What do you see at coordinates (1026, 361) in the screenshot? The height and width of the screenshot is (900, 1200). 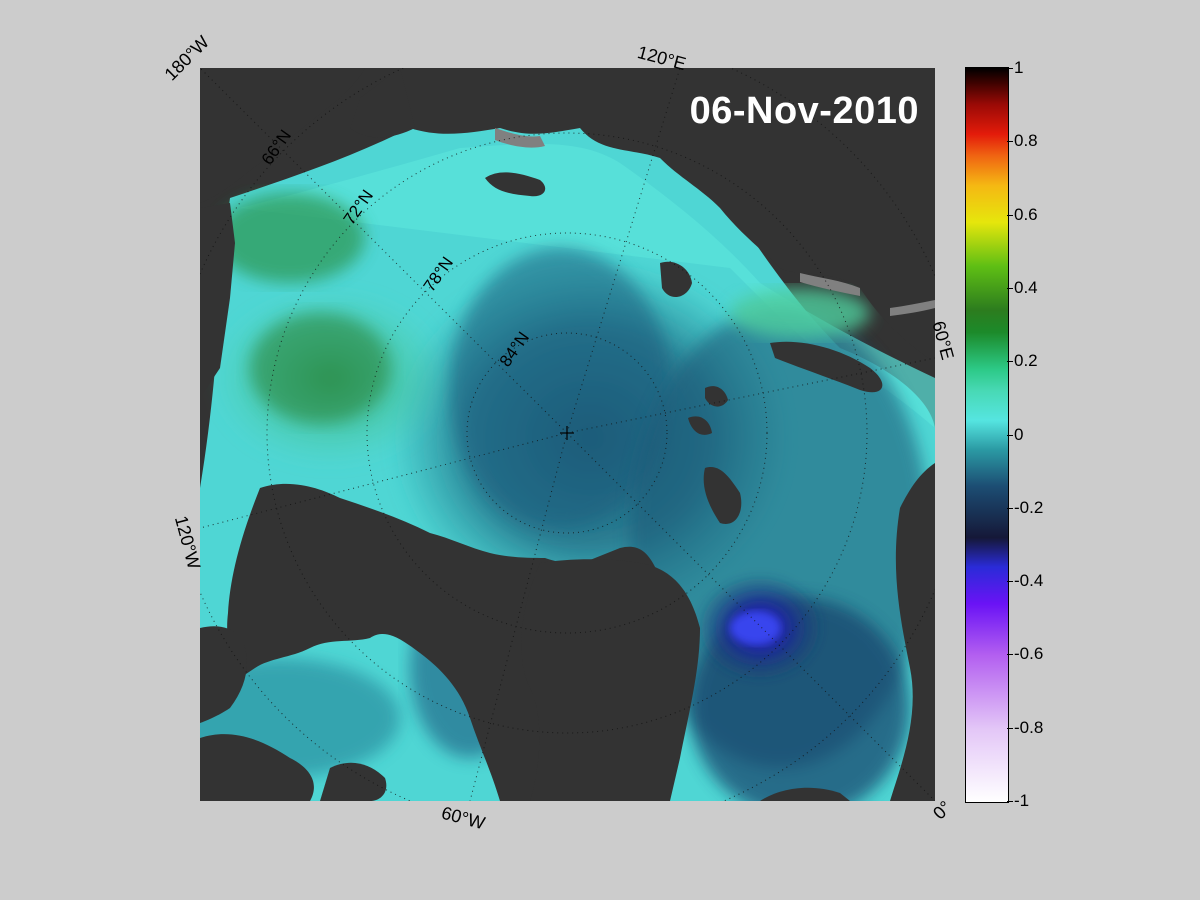 I see `colorbar-tick-label: 0.2` at bounding box center [1026, 361].